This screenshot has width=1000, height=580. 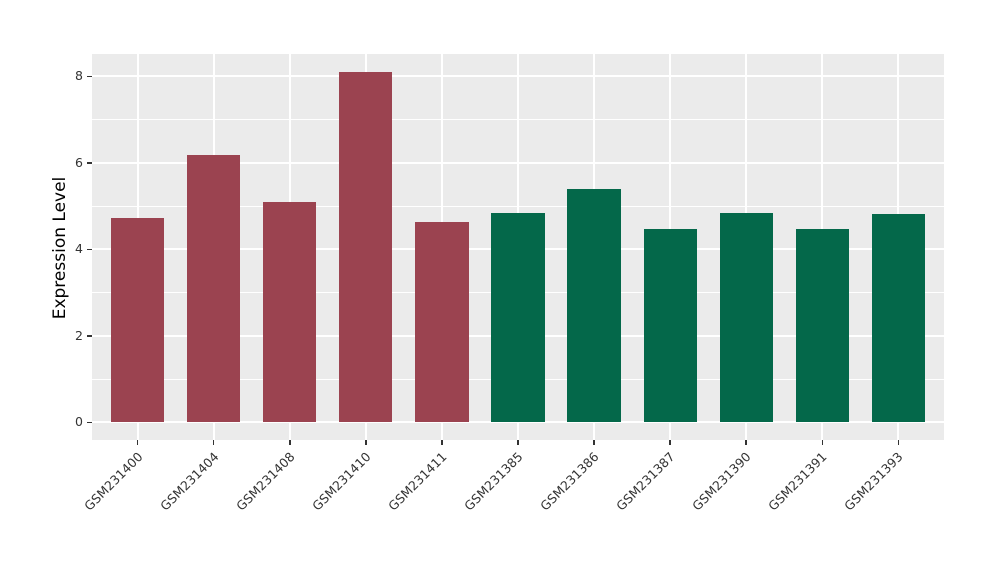 What do you see at coordinates (214, 288) in the screenshot?
I see `bar-GSM231404` at bounding box center [214, 288].